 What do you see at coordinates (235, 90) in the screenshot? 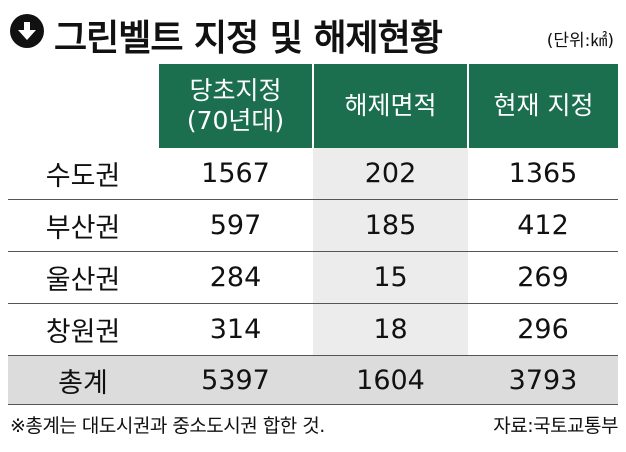
I see `column-header-original-line1: 당초지정` at bounding box center [235, 90].